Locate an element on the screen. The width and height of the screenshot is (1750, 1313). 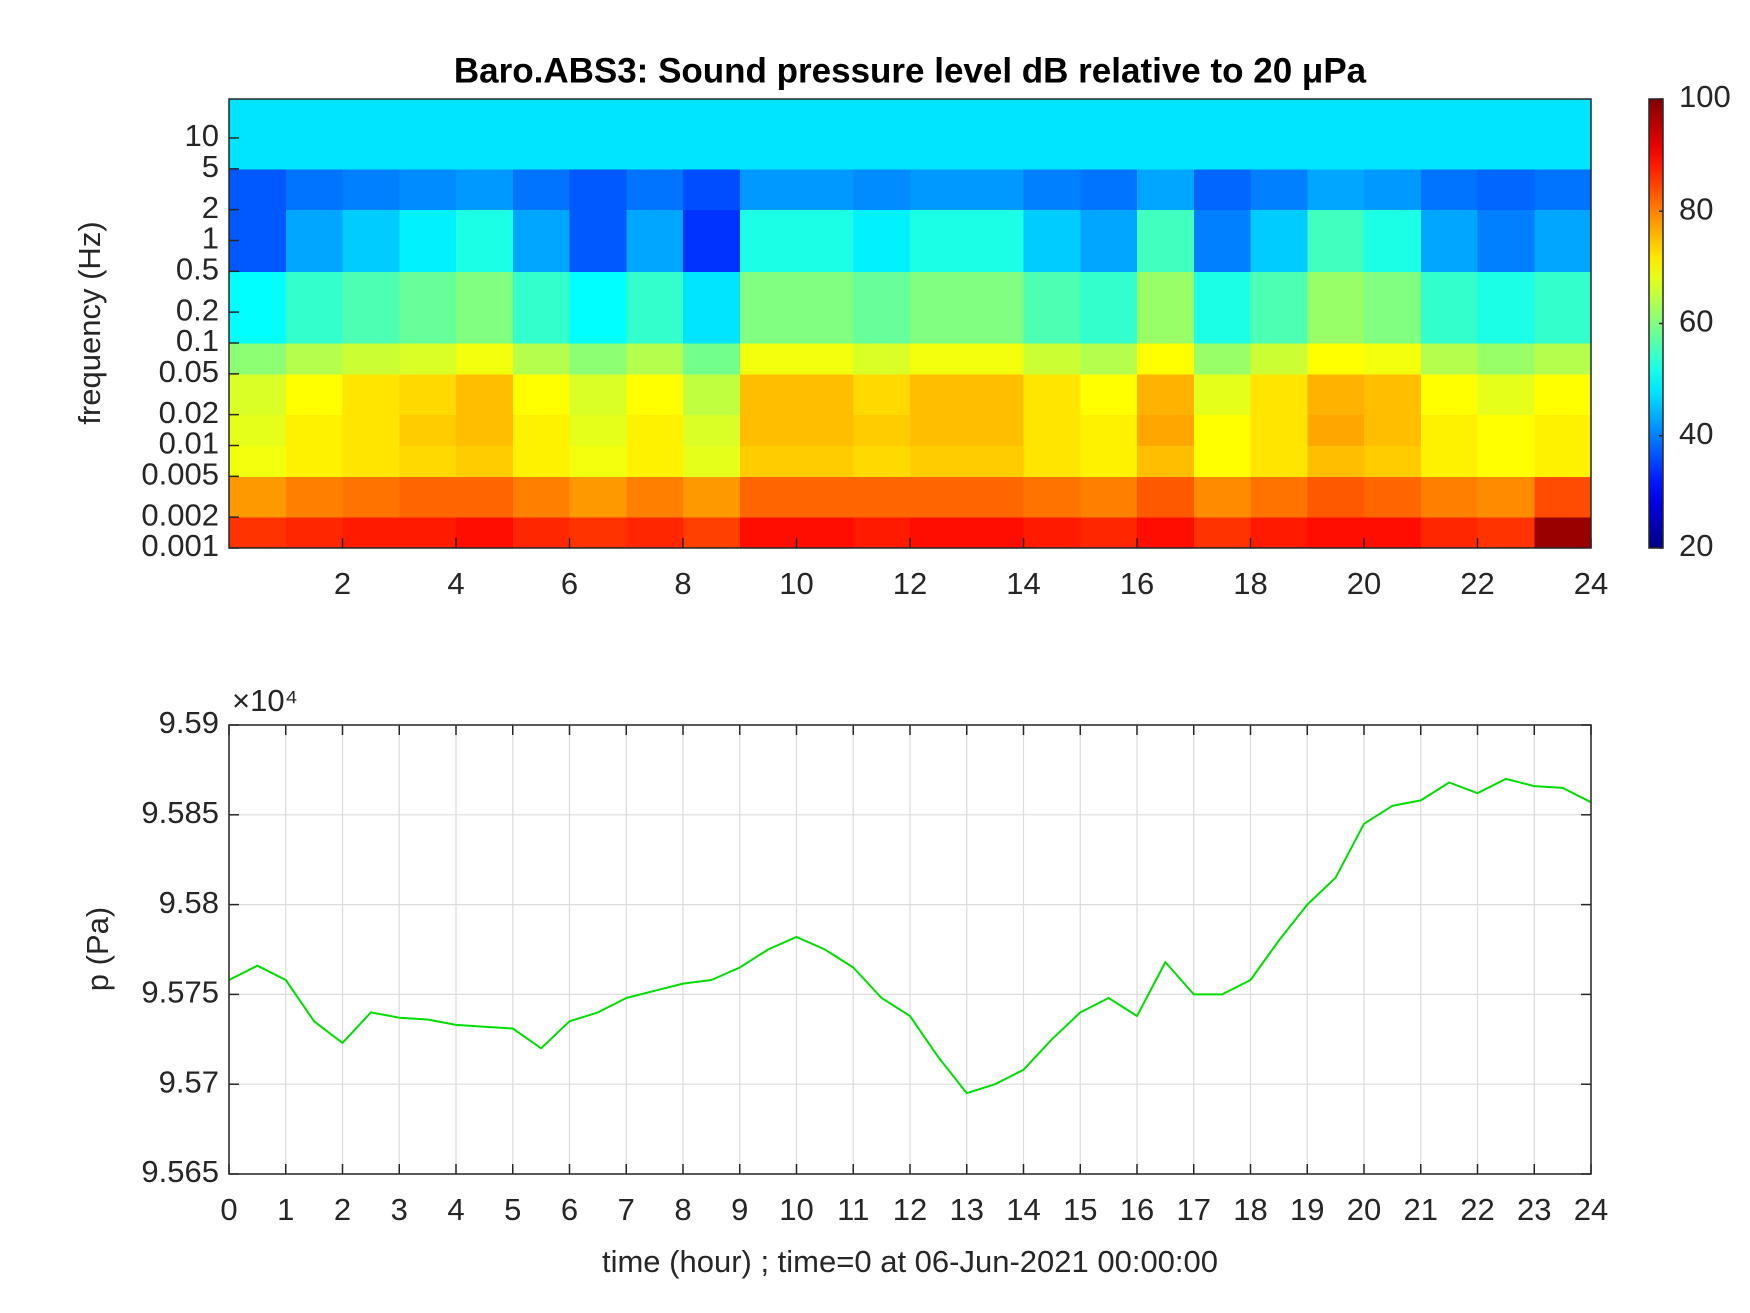
y-tick-label: 10 is located at coordinates (202, 135).